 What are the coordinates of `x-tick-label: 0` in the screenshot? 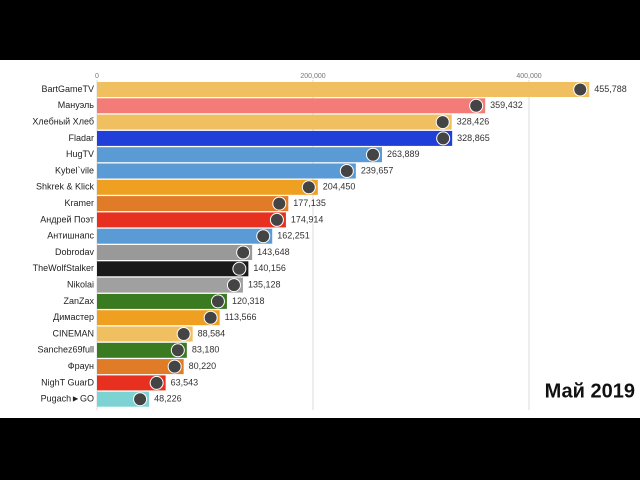 It's located at (97, 76).